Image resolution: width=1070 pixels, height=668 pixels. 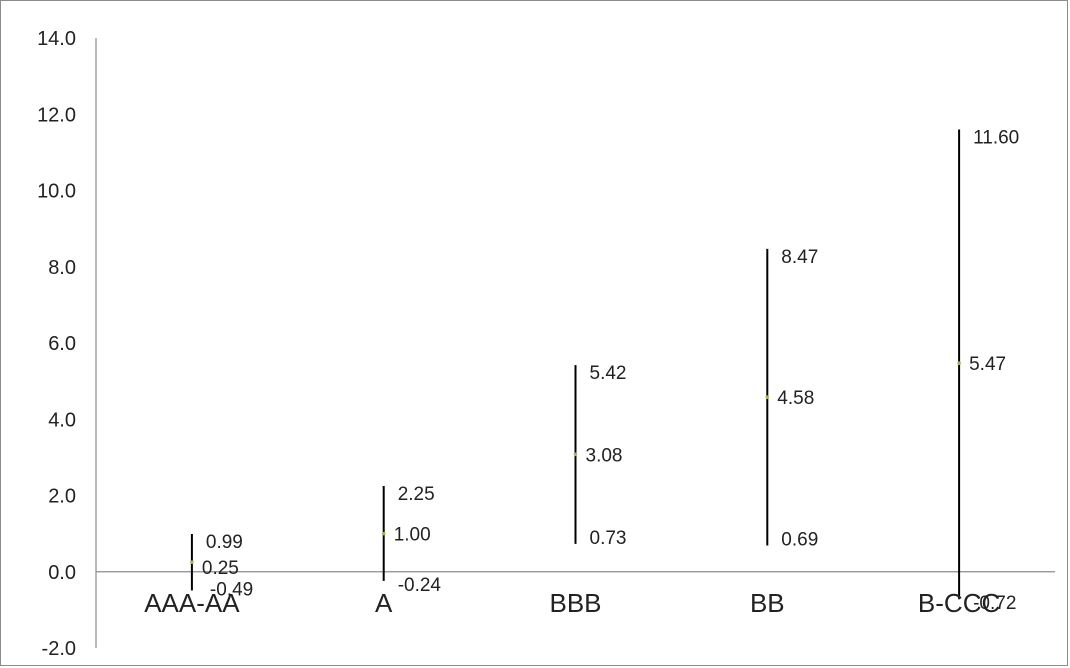 I want to click on high-label: 11.60, so click(x=996, y=138).